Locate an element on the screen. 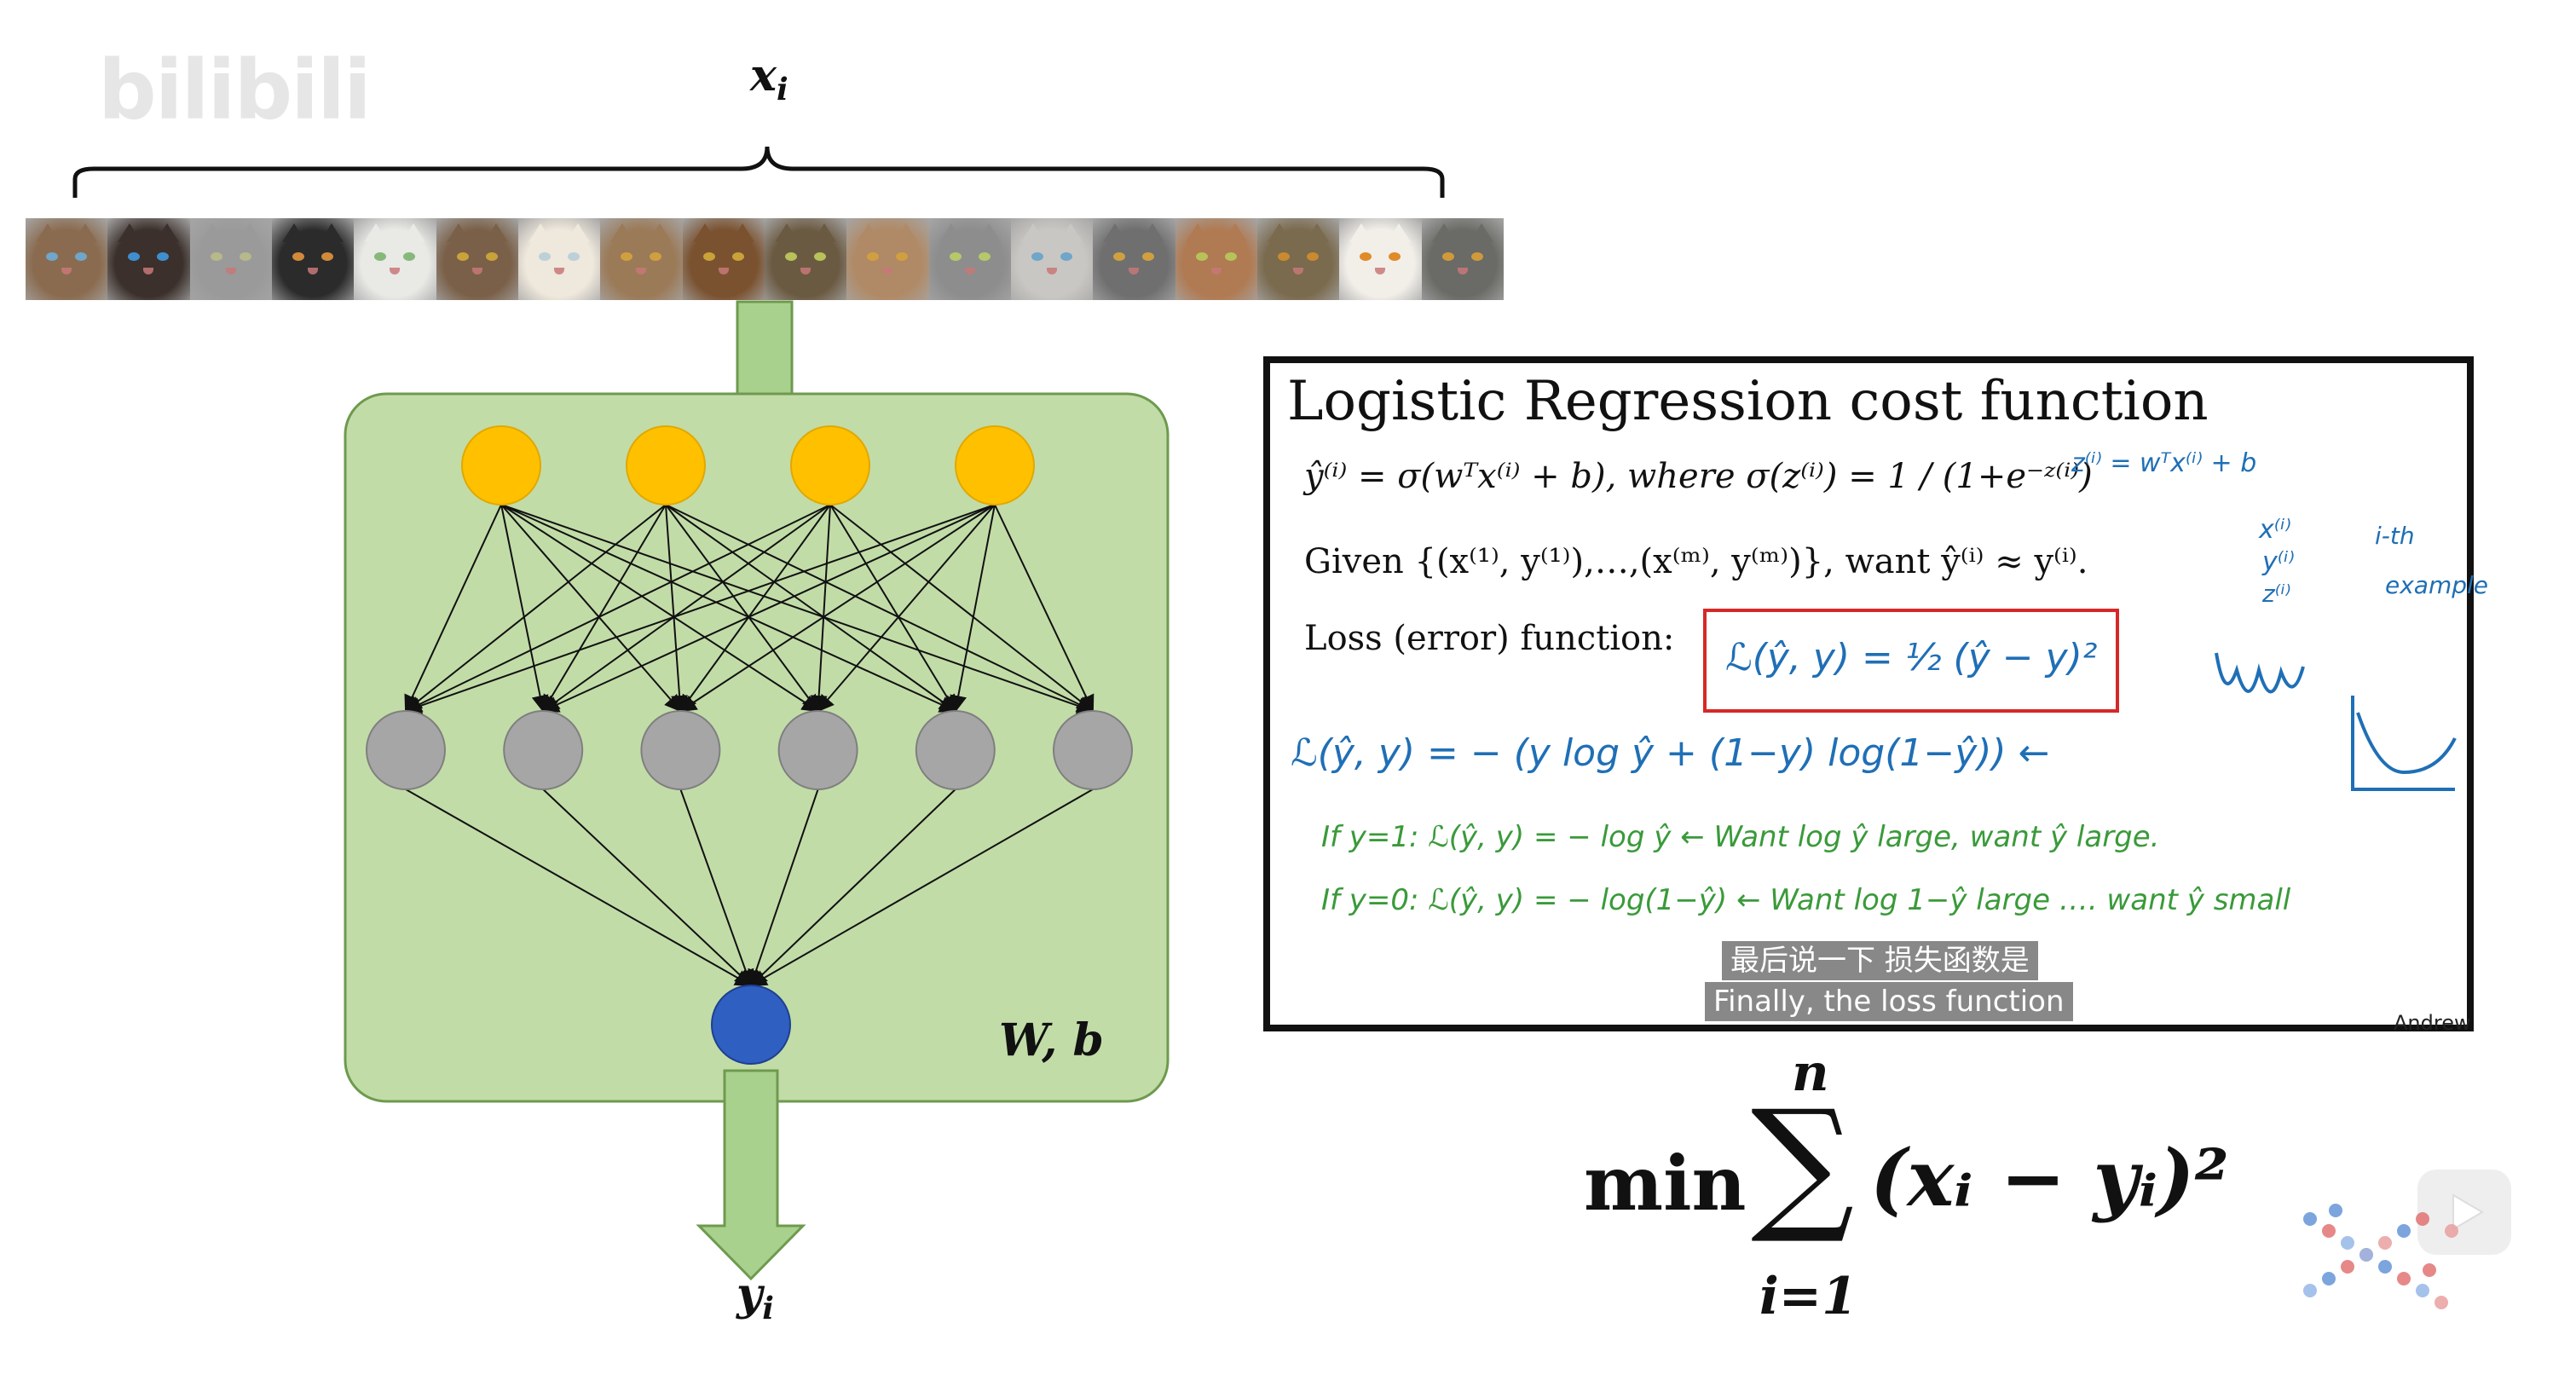 This screenshot has width=2576, height=1398. note-ith: i-th is located at coordinates (2395, 536).